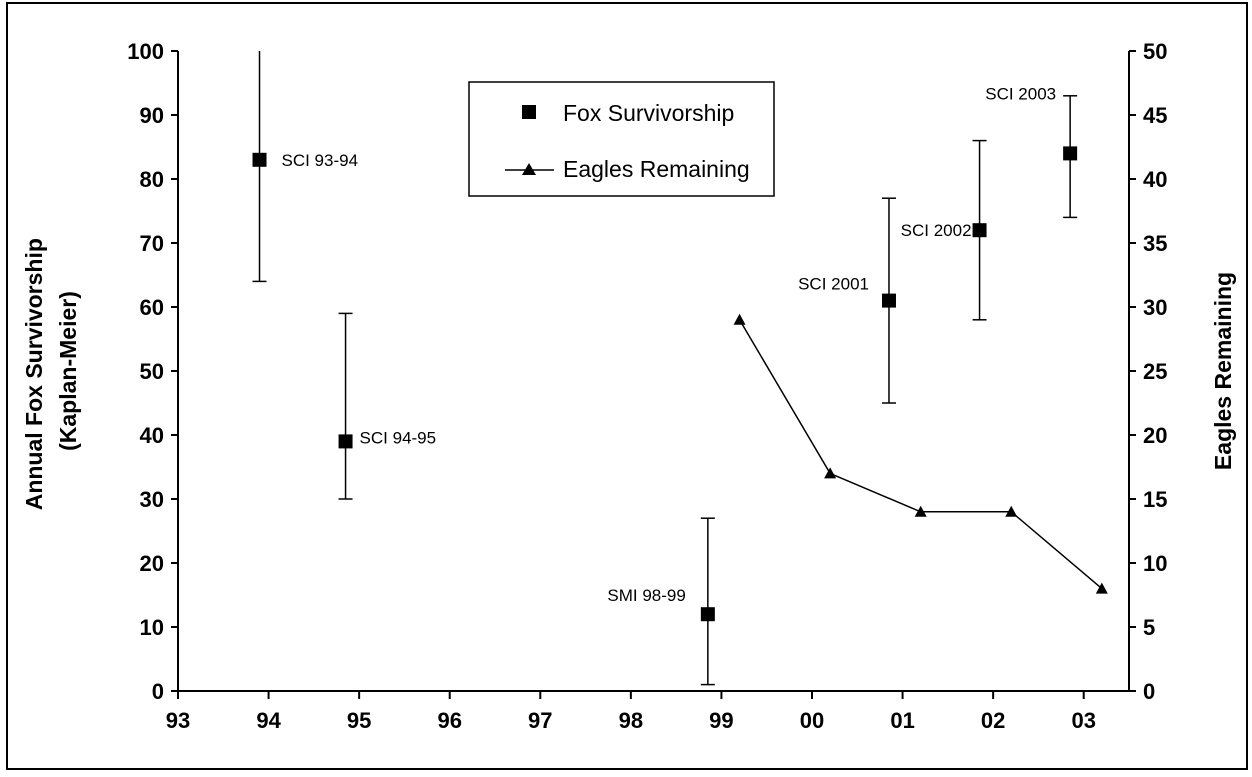  What do you see at coordinates (529, 169) in the screenshot?
I see `legend-triangle-marker` at bounding box center [529, 169].